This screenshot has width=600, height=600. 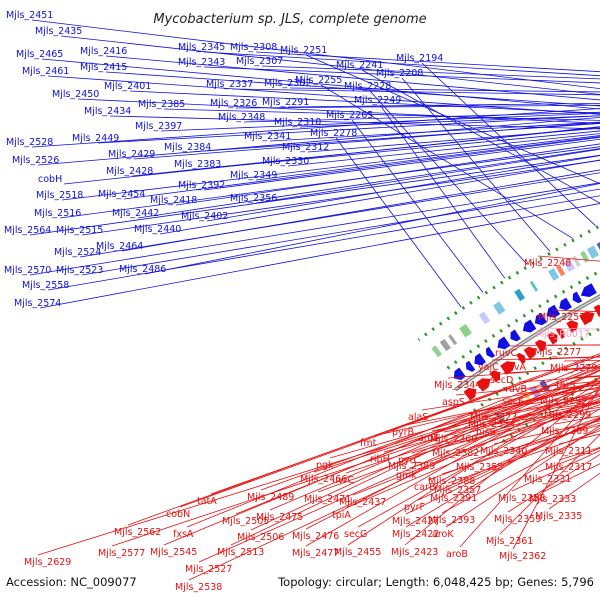 I want to click on reverse-gene-label: Mjls_2340, so click(x=503, y=451).